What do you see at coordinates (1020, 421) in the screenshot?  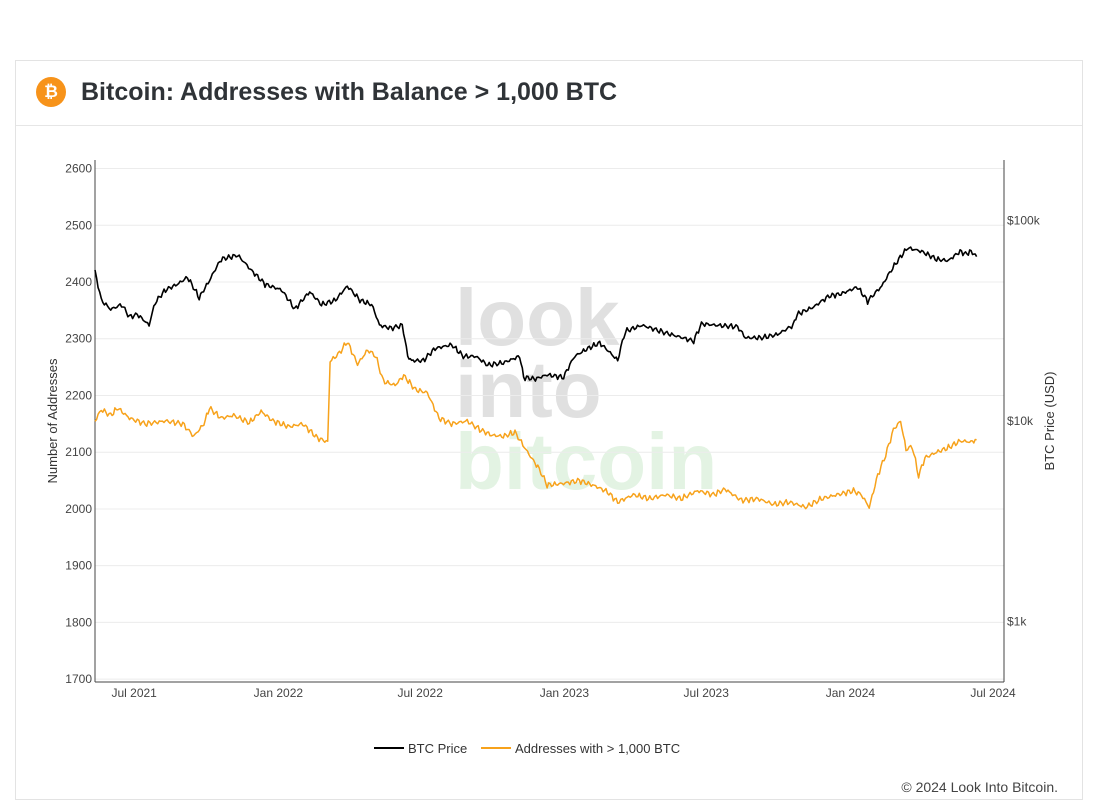 I see `y-right-tick-label: $10k` at bounding box center [1020, 421].